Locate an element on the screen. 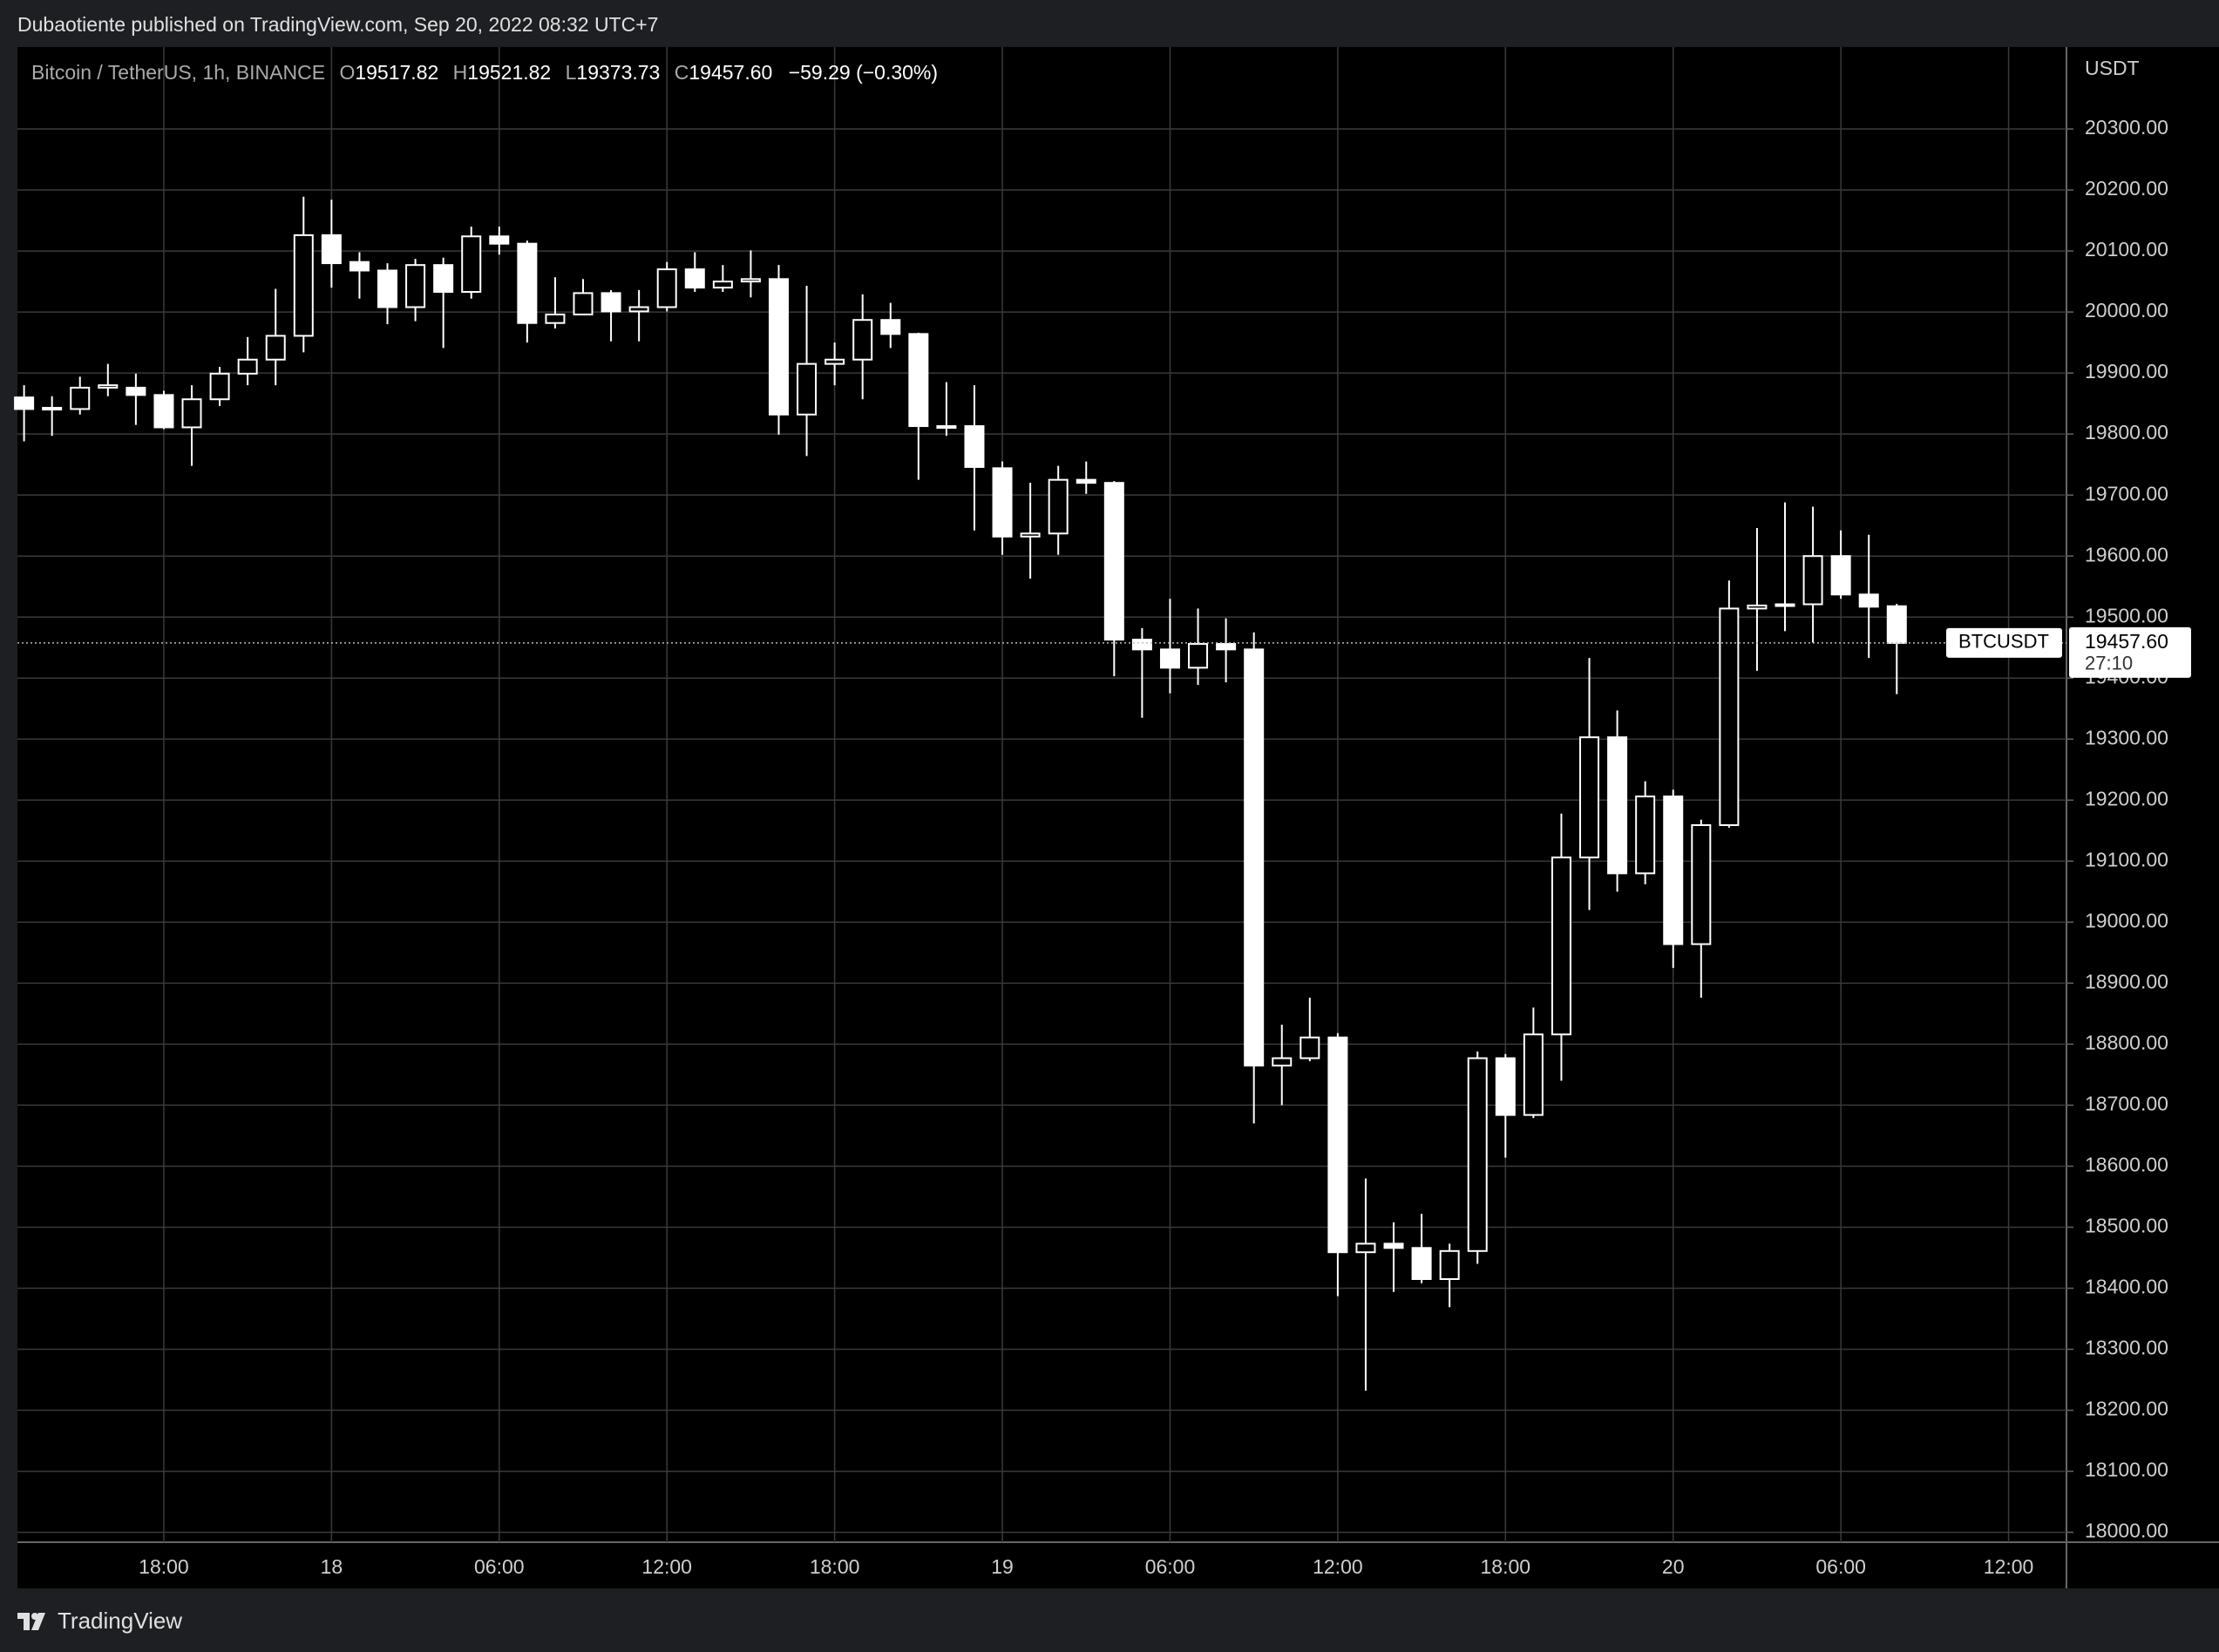 This screenshot has width=2219, height=1652. price-tag-box is located at coordinates (2130, 652).